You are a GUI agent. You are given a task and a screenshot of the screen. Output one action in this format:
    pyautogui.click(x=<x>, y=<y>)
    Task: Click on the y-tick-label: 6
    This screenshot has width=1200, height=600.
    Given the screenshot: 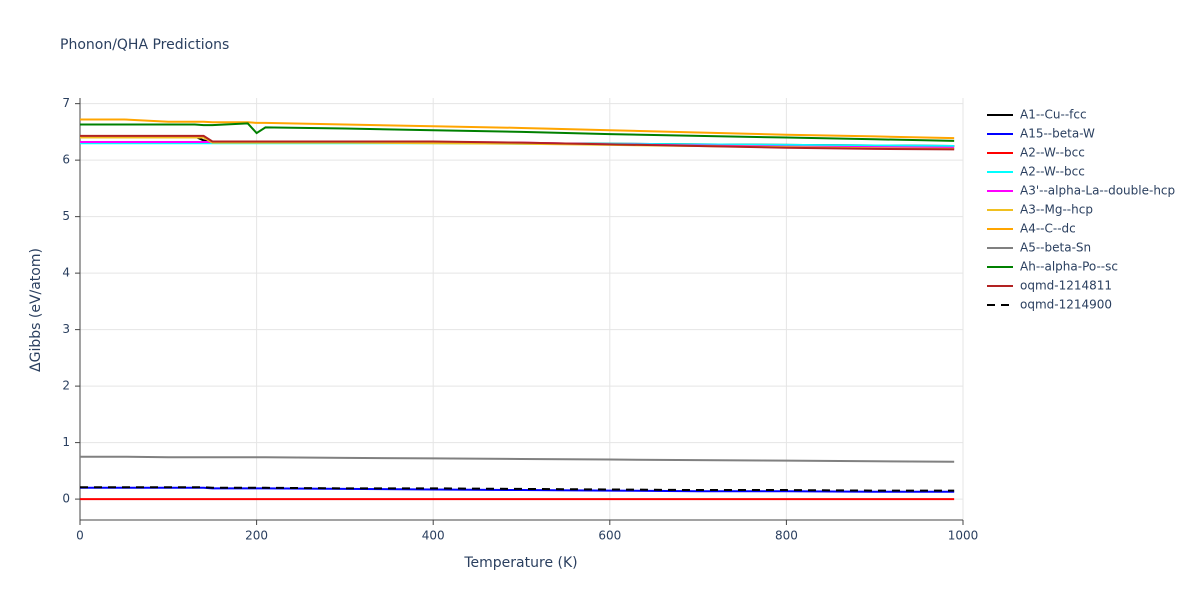 What is the action you would take?
    pyautogui.click(x=66, y=160)
    